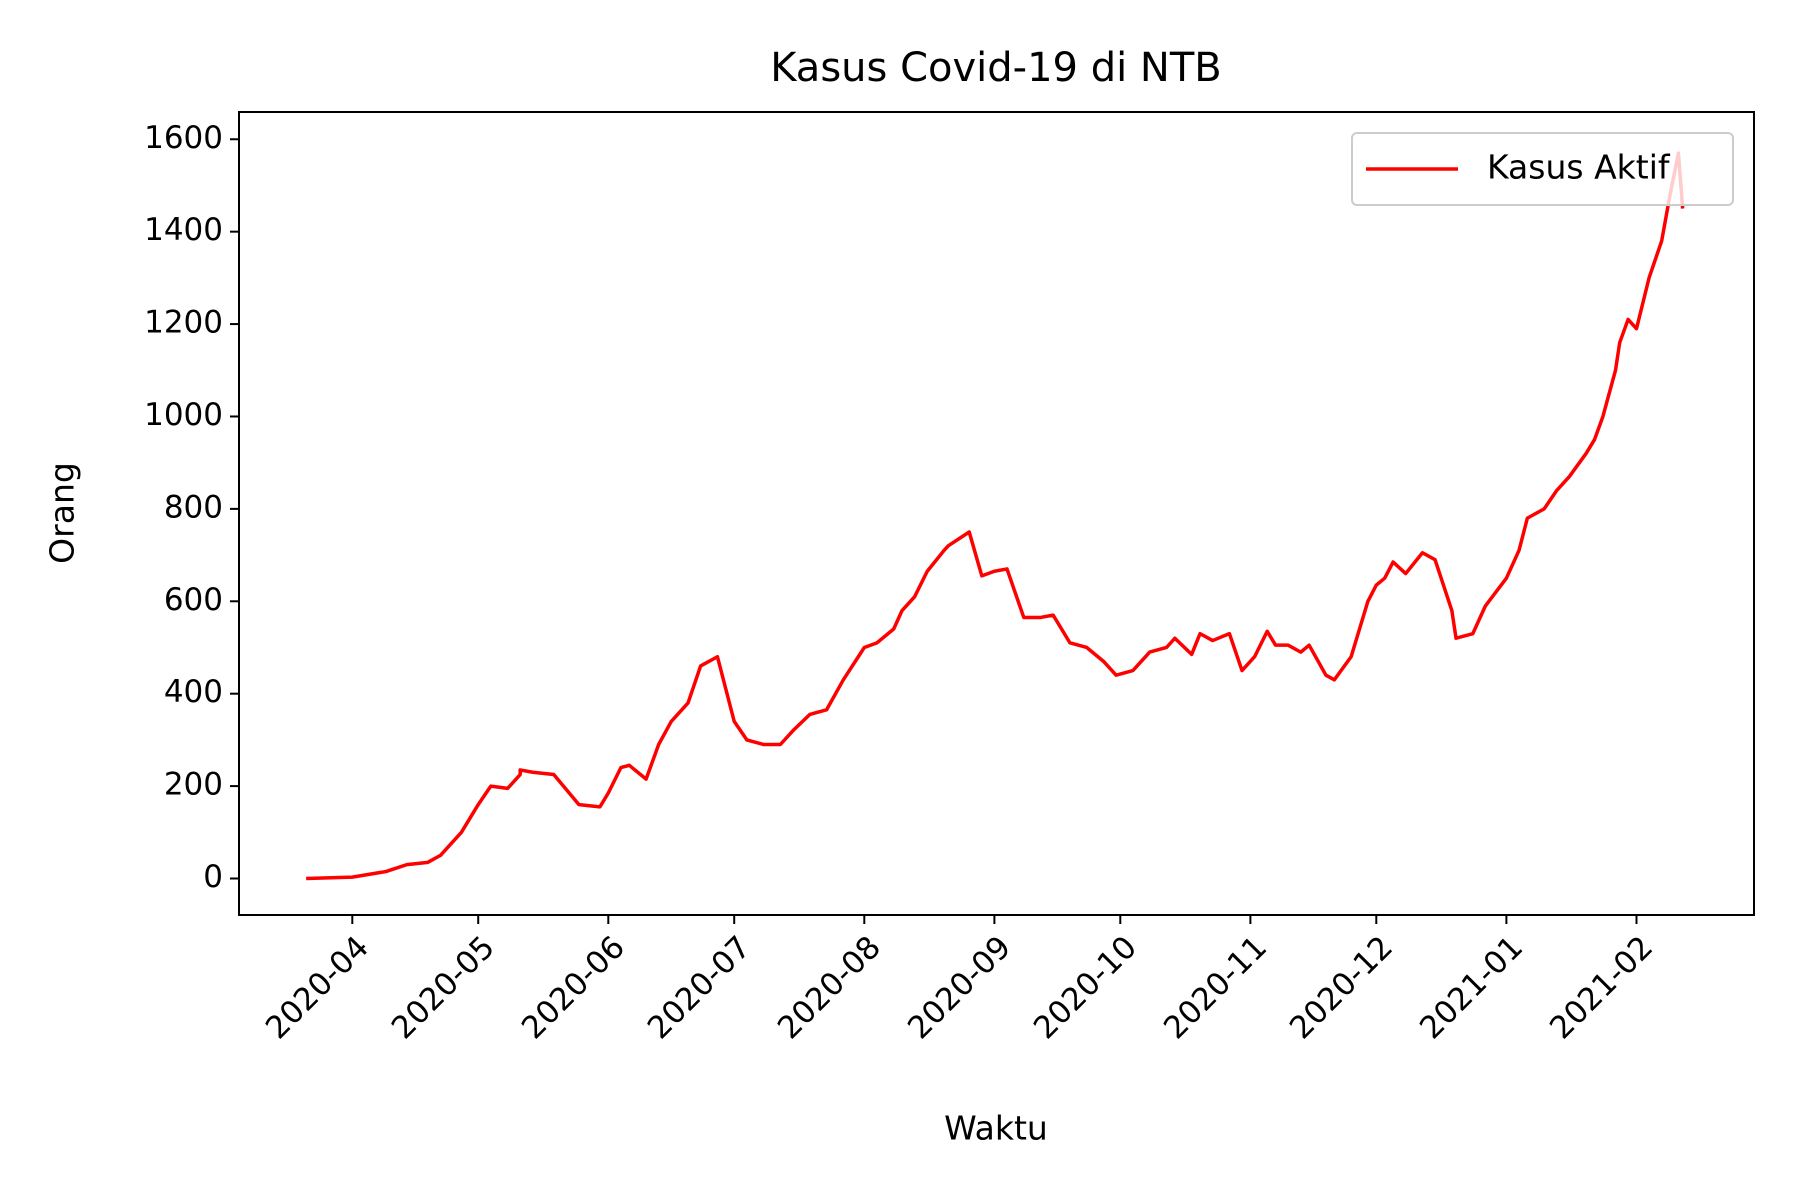  What do you see at coordinates (995, 68) in the screenshot?
I see `chart-title: Kasus Covid-19 di NTB` at bounding box center [995, 68].